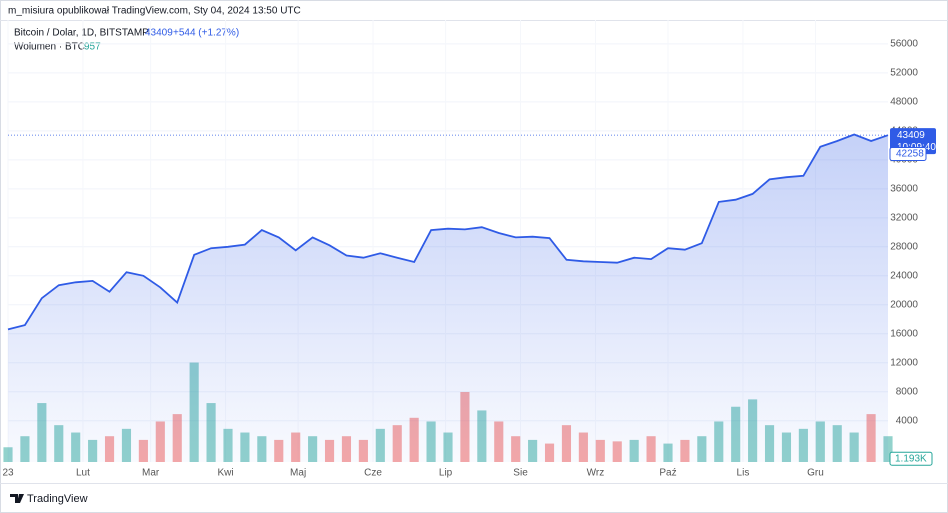 The width and height of the screenshot is (948, 513). Describe the element at coordinates (907, 420) in the screenshot. I see `y-tick-label: 4000` at that location.